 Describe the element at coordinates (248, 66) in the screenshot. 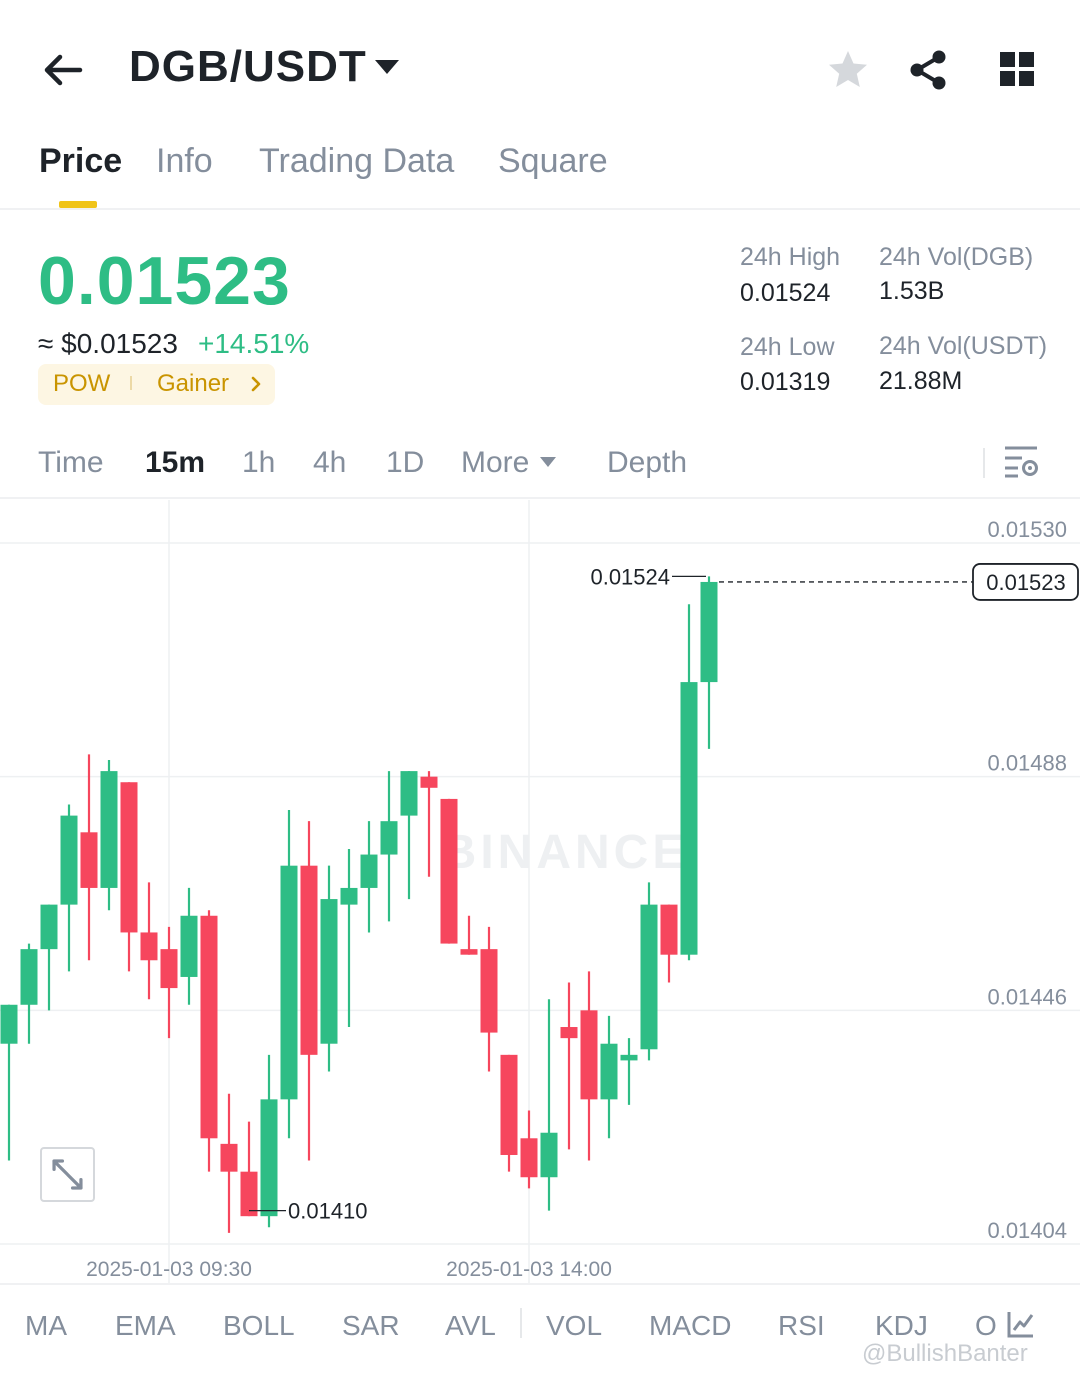

I see `pair-title: DGB/USDT` at that location.